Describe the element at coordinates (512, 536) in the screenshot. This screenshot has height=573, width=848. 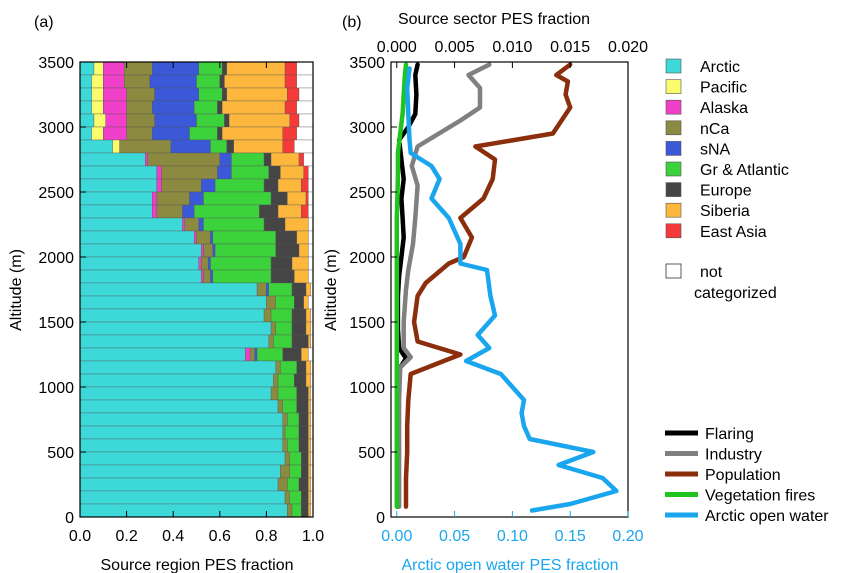
I see `bottom-x-tick-label: 0.10` at that location.